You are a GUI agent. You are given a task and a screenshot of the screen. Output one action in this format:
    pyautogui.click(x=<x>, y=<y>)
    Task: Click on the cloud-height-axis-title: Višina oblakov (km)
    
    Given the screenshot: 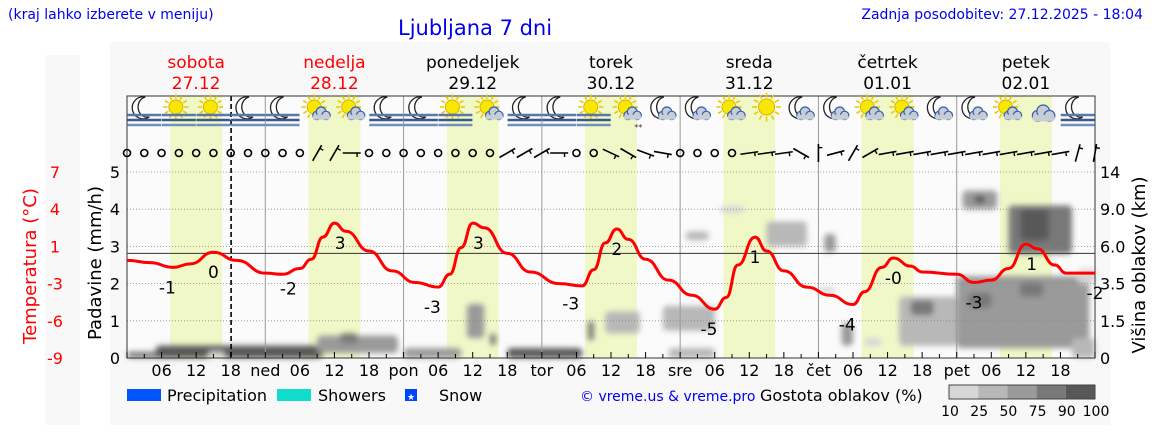 What is the action you would take?
    pyautogui.click(x=1139, y=264)
    